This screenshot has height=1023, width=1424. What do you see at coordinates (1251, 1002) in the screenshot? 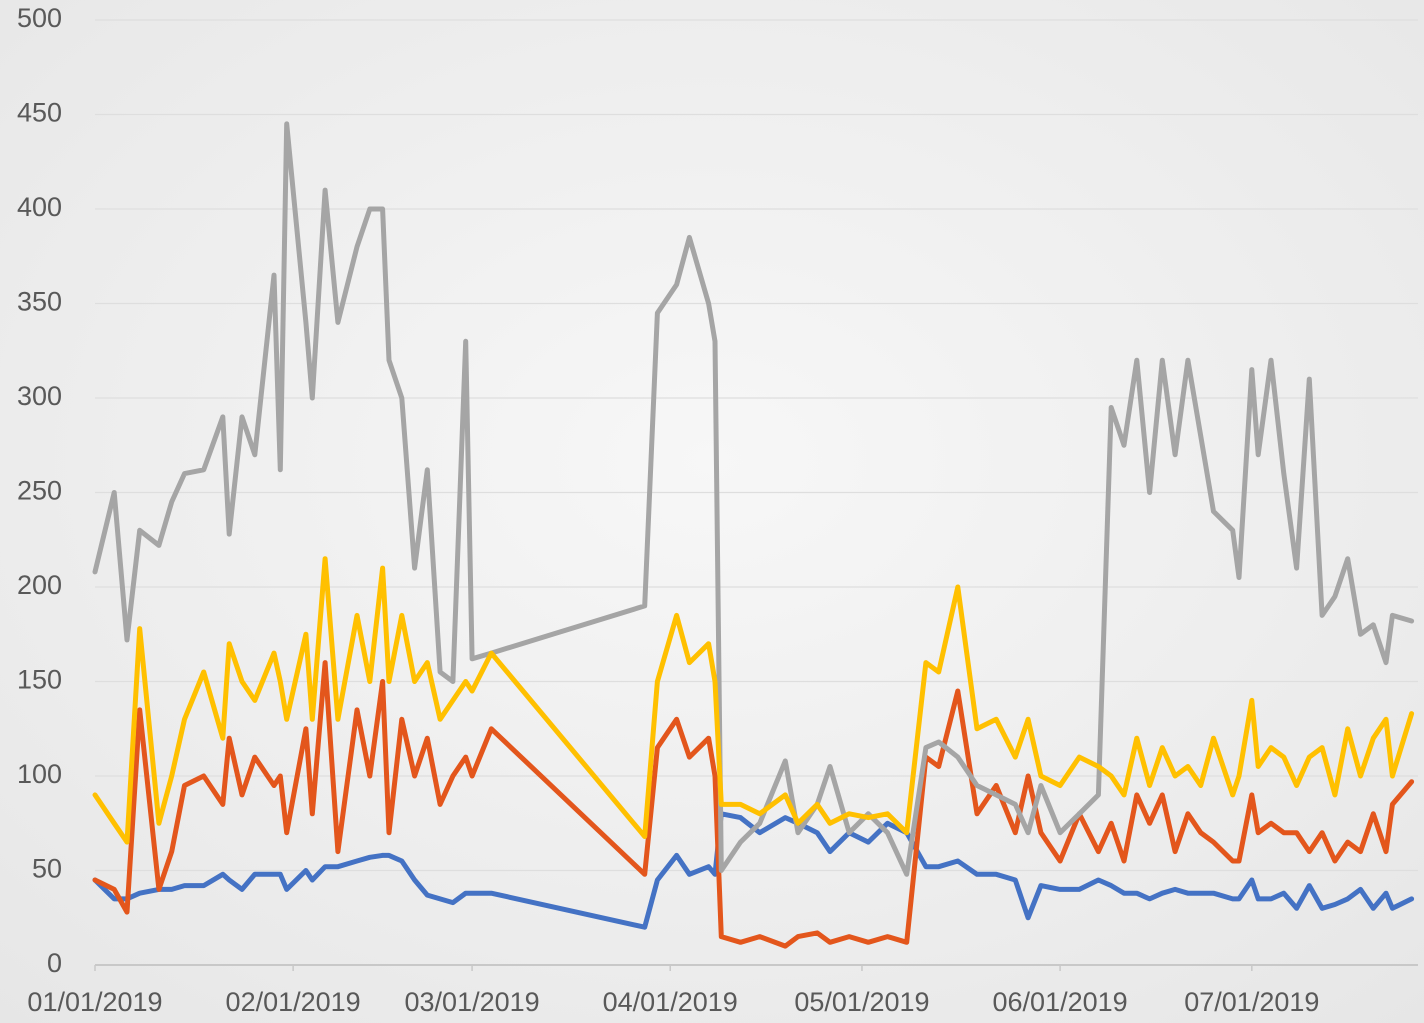
I see `x-tick-label: 07/01/2019` at bounding box center [1251, 1002].